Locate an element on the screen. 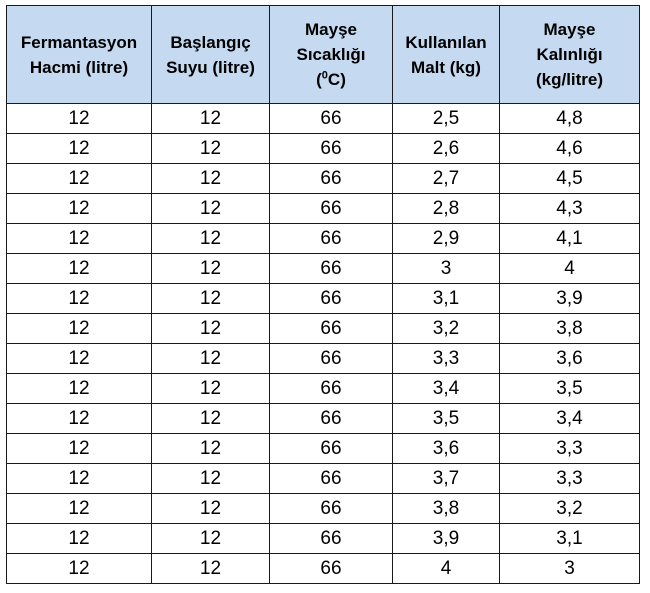 This screenshot has width=650, height=593. table-row: 12 12 66 2,5 4,8 is located at coordinates (323, 118).